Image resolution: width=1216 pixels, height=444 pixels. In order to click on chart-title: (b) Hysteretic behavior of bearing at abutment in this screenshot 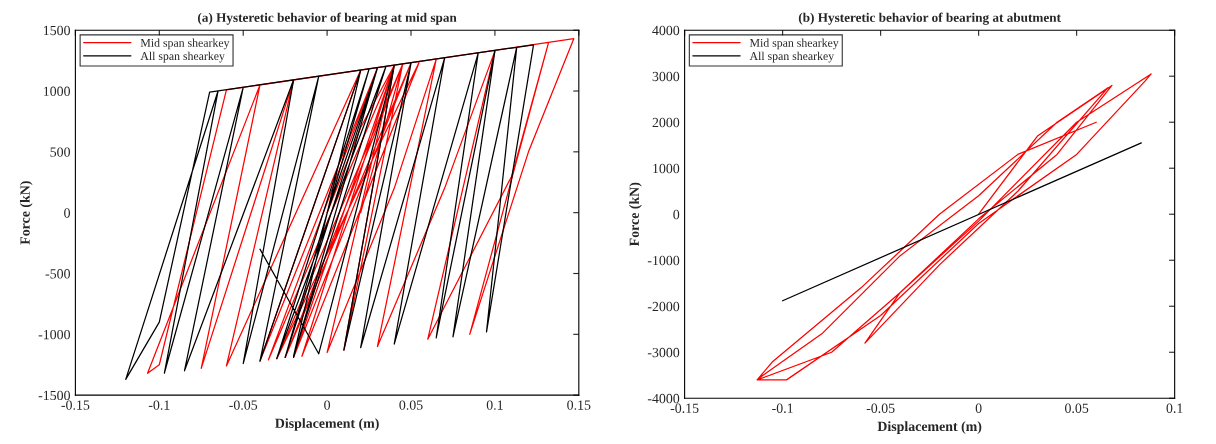, I will do `click(929, 18)`.